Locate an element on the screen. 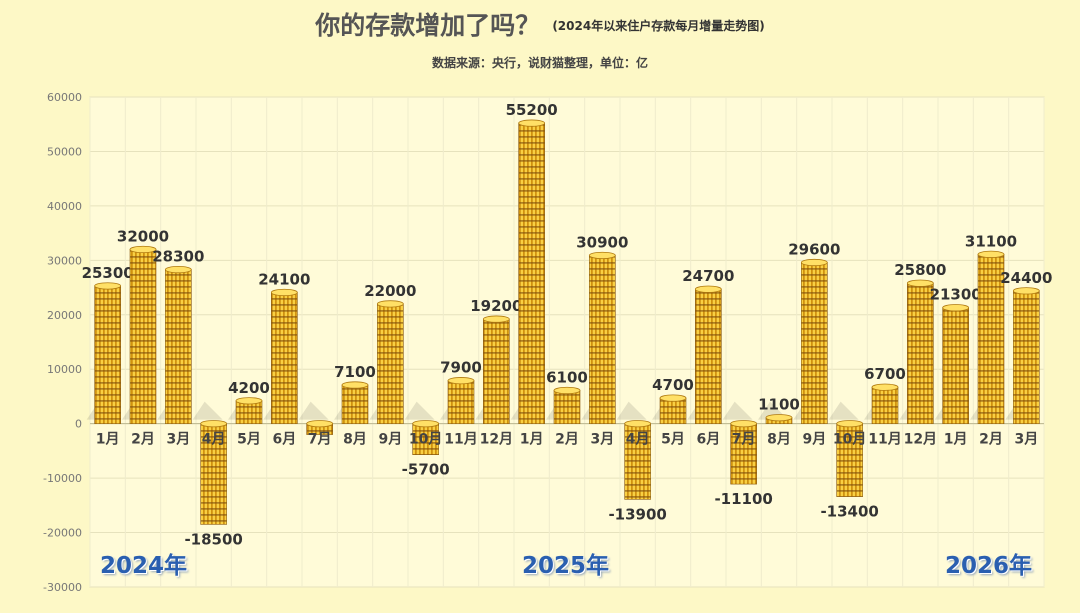 The width and height of the screenshot is (1080, 613). data-label: 30900 is located at coordinates (602, 242).